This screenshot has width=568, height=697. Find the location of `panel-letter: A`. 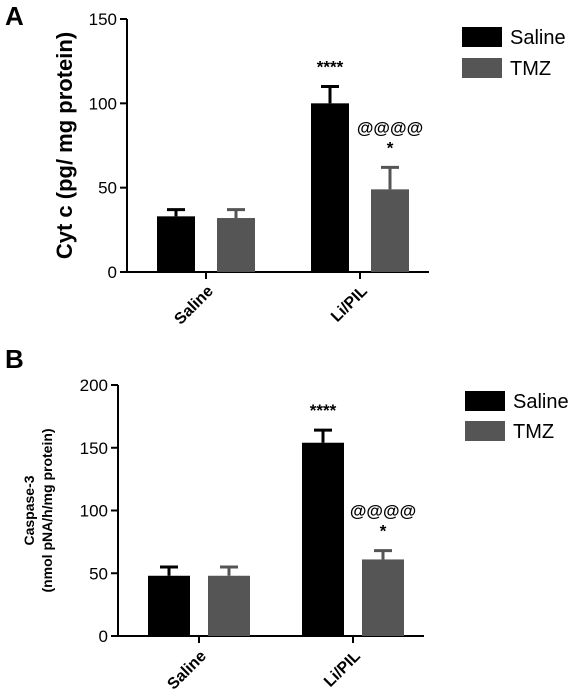

panel-letter: A is located at coordinates (14, 16).